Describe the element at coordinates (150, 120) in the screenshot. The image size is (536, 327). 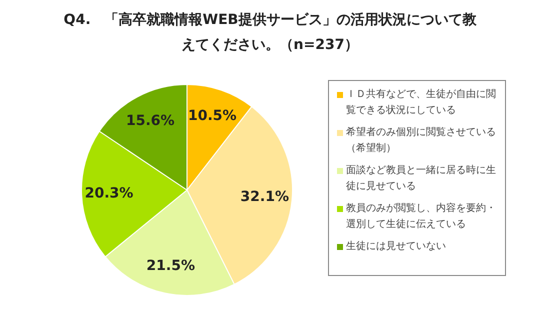
I see `data-label: 15.6%` at that location.